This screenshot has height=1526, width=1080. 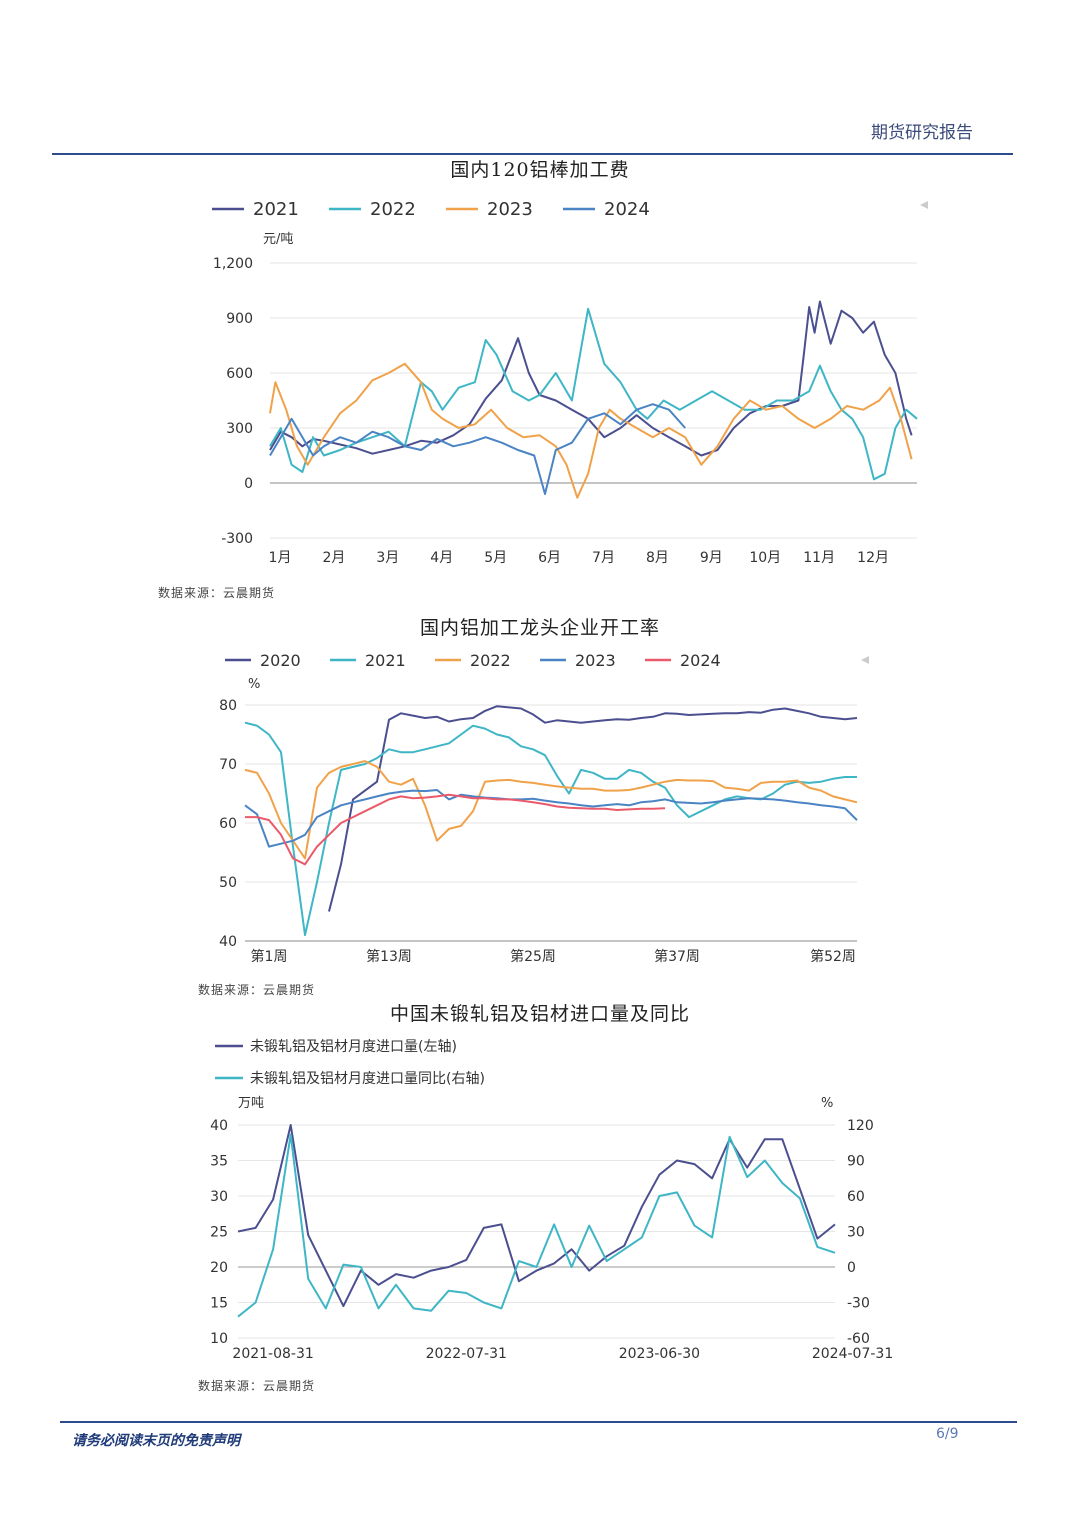 What do you see at coordinates (219, 1233) in the screenshot?
I see `chart3-y-left-tick: 25` at bounding box center [219, 1233].